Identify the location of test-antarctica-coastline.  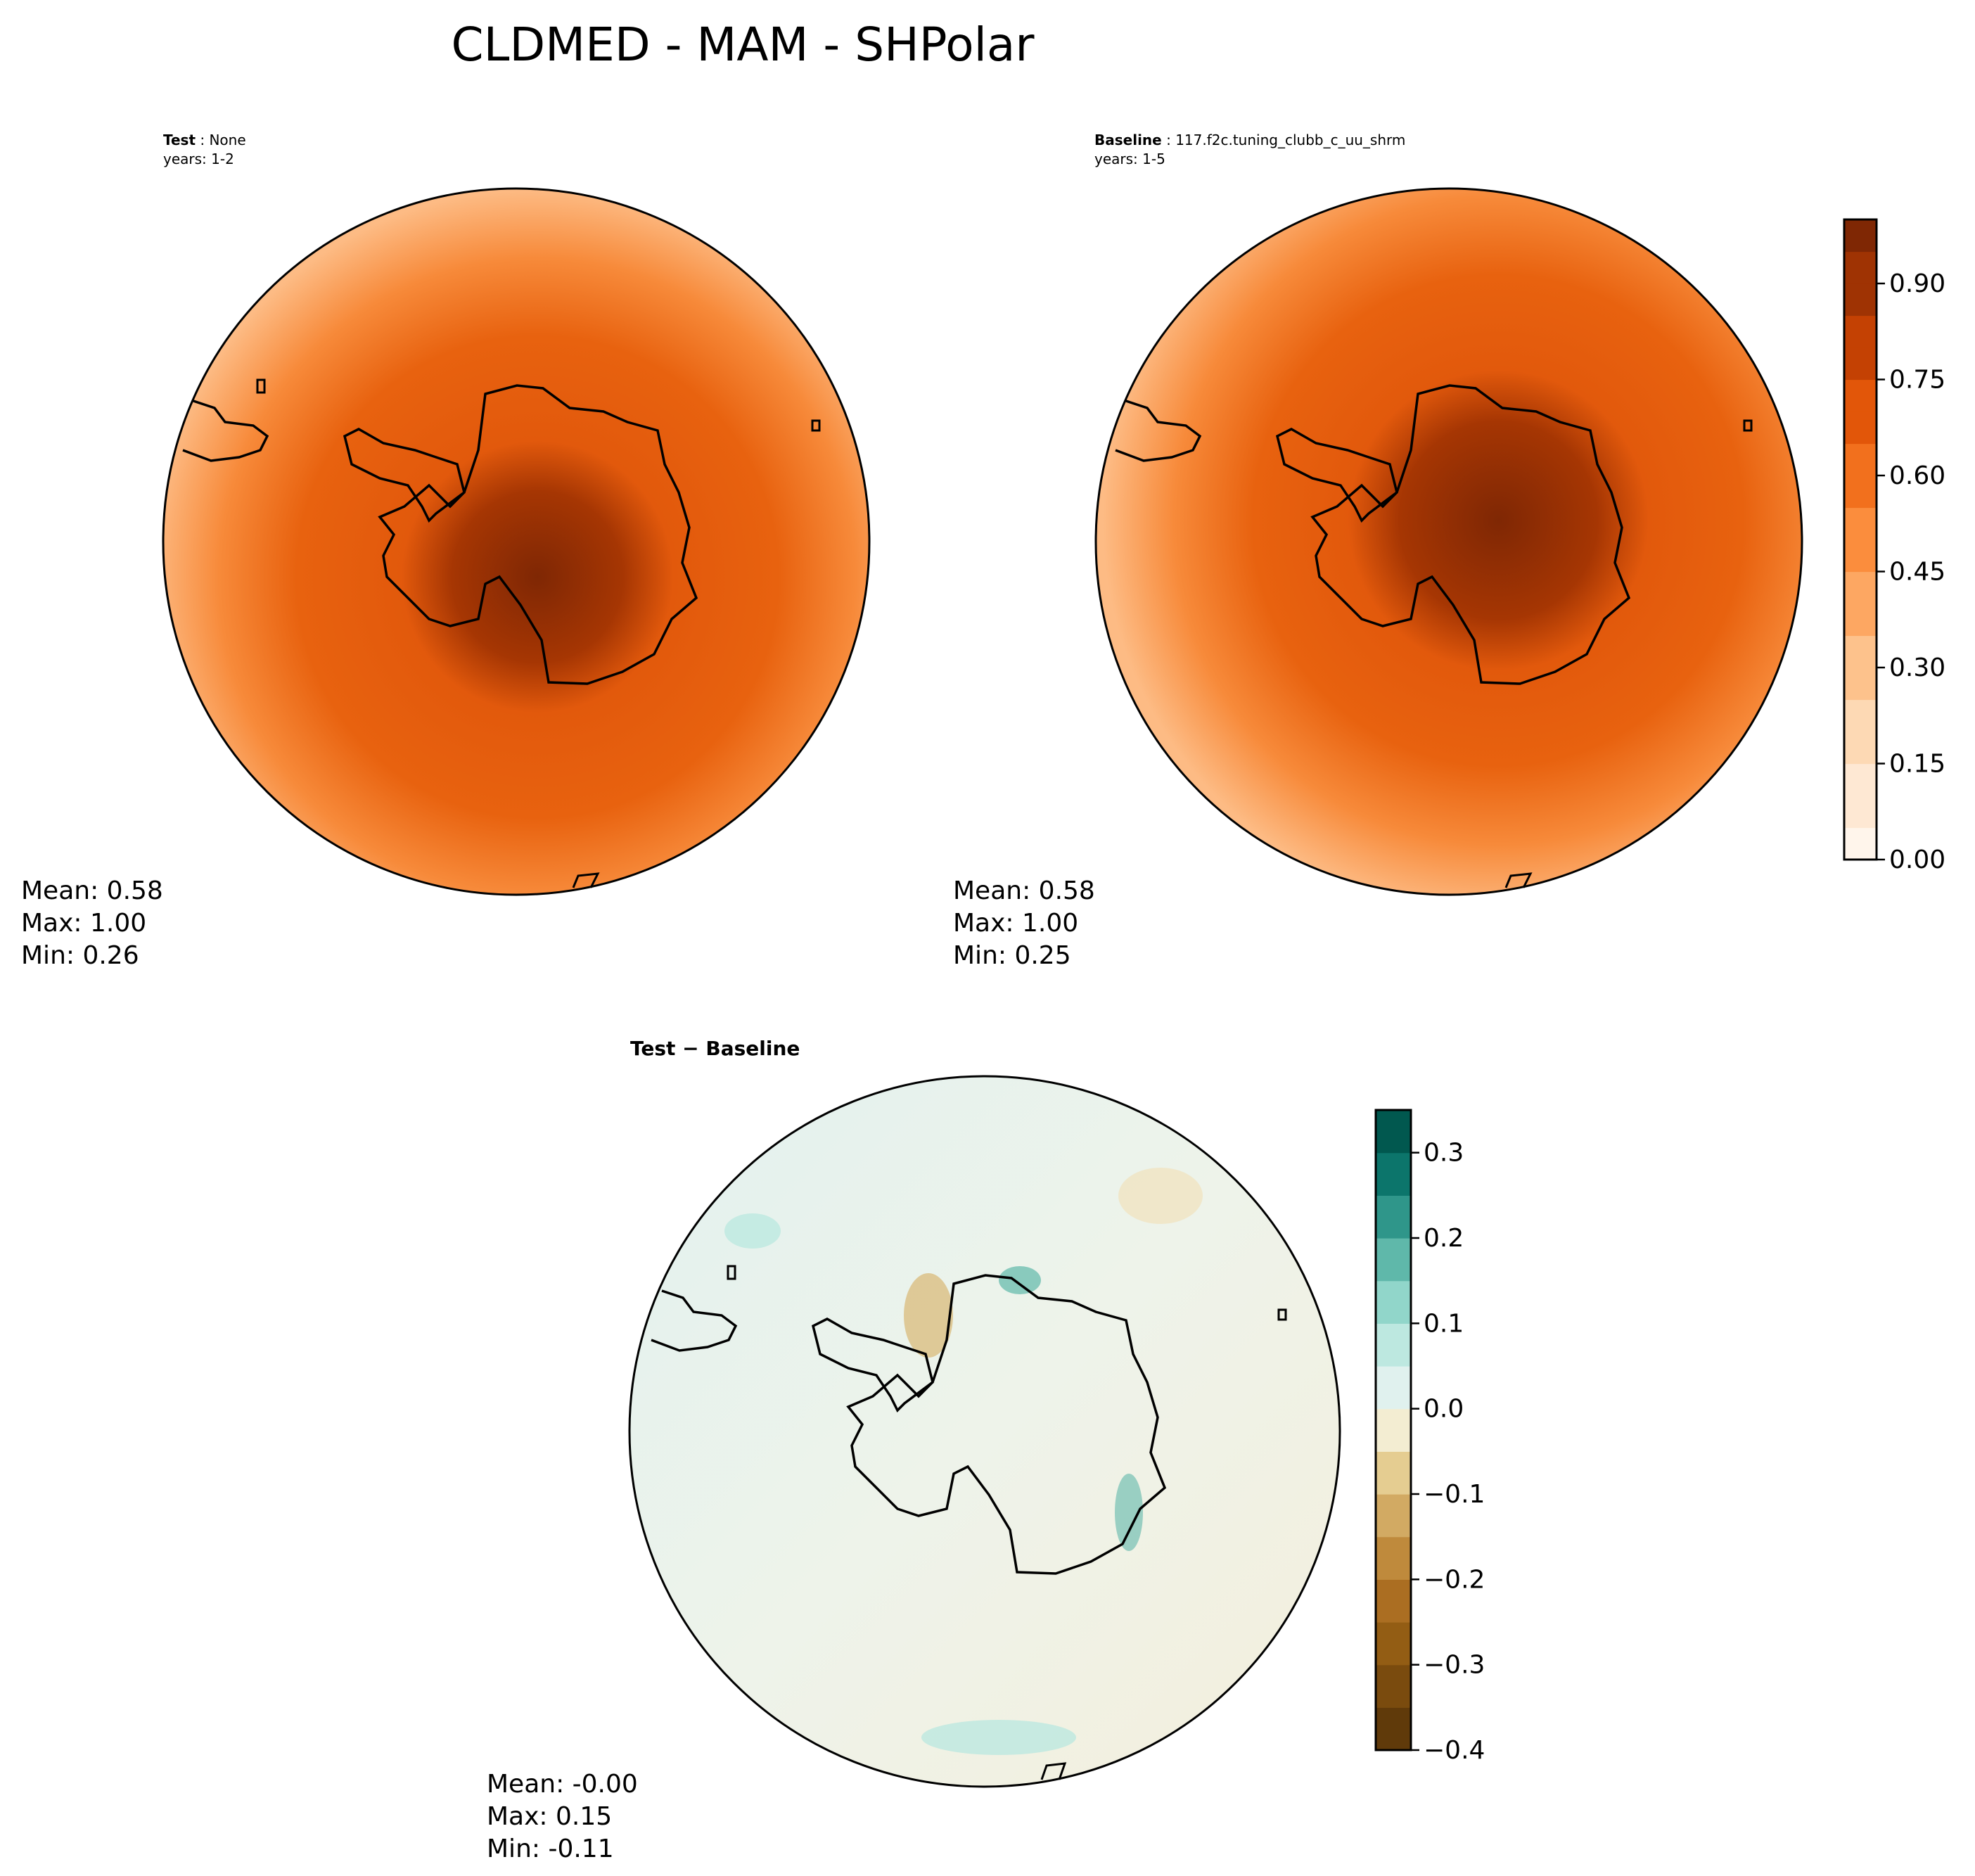
(520, 534).